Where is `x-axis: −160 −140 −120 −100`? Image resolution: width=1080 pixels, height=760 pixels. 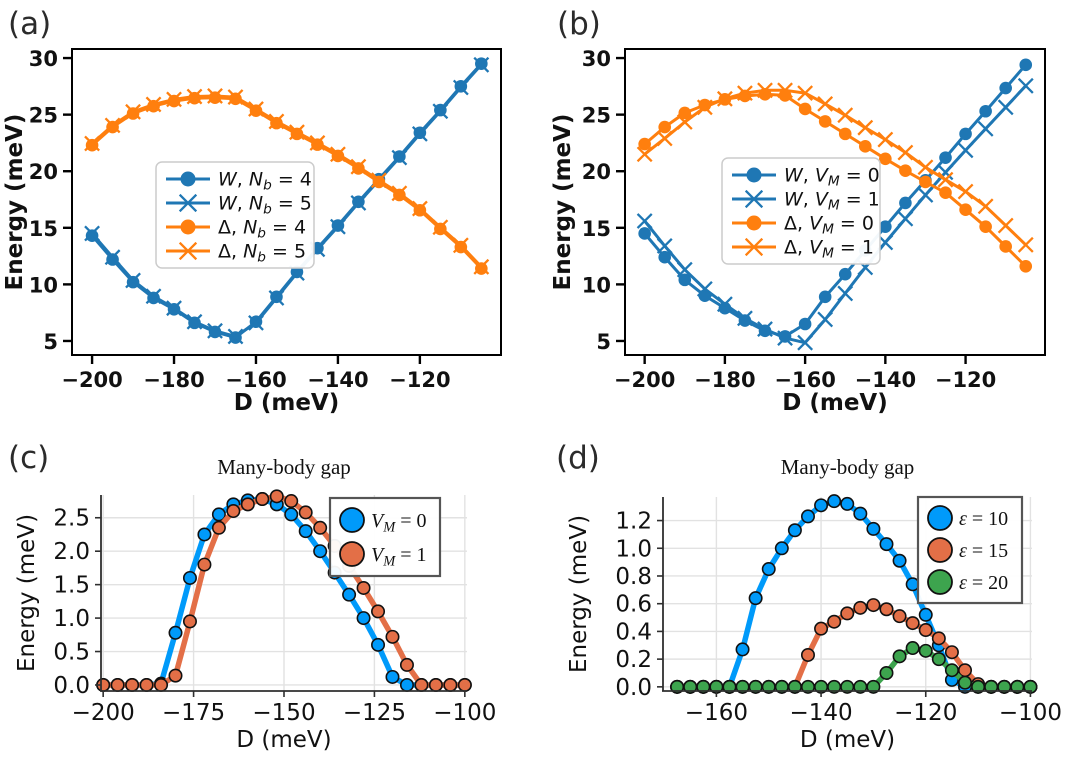 x-axis: −160 −140 −120 −100 is located at coordinates (873, 708).